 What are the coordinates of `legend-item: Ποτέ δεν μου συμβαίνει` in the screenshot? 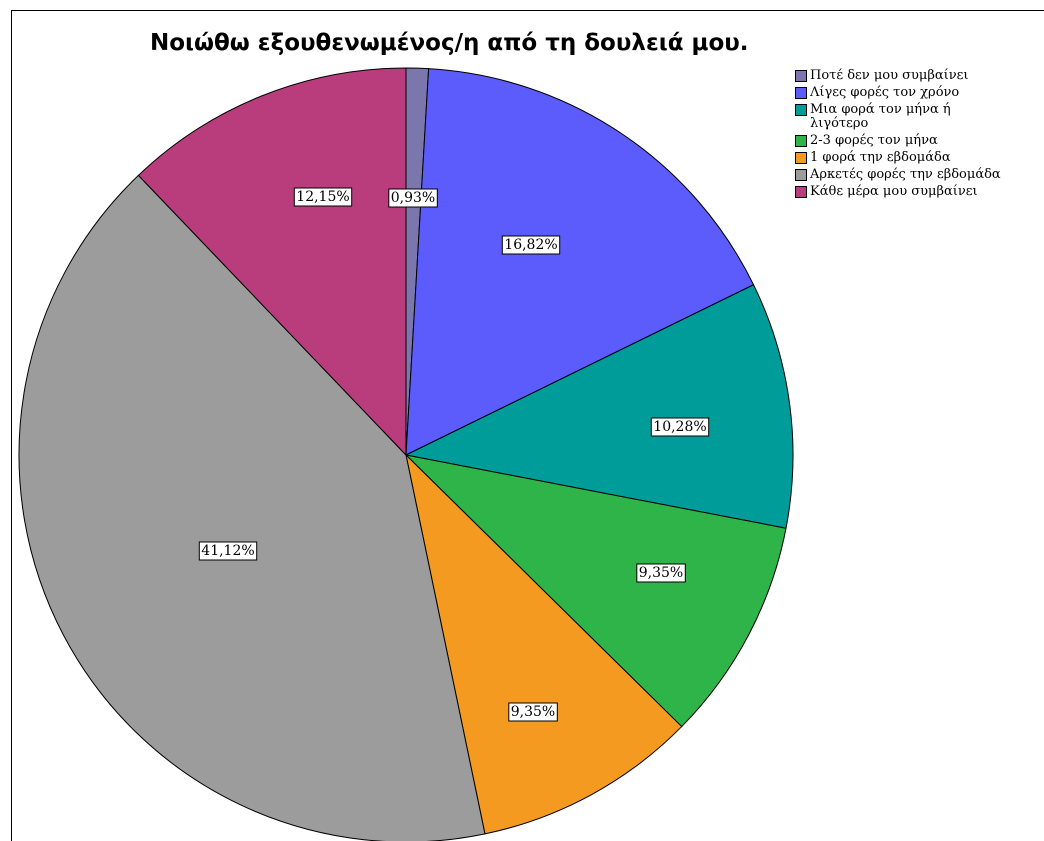 It's located at (917, 76).